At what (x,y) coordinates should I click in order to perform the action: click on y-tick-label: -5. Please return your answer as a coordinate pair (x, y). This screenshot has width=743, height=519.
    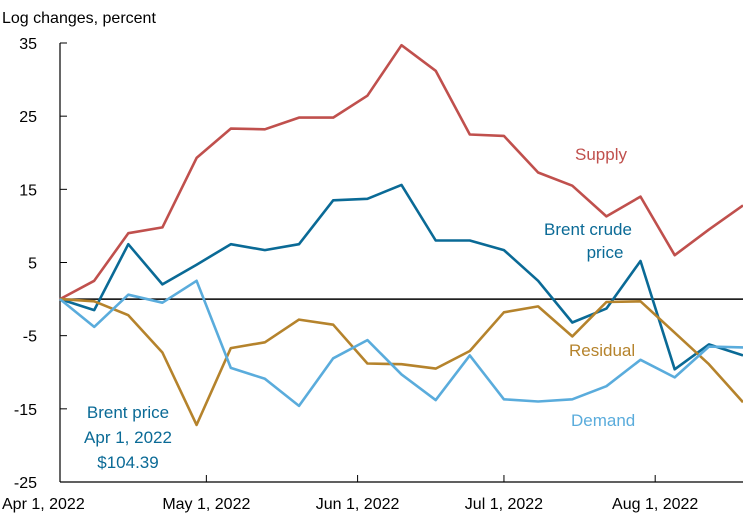
    Looking at the image, I should click on (30, 337).